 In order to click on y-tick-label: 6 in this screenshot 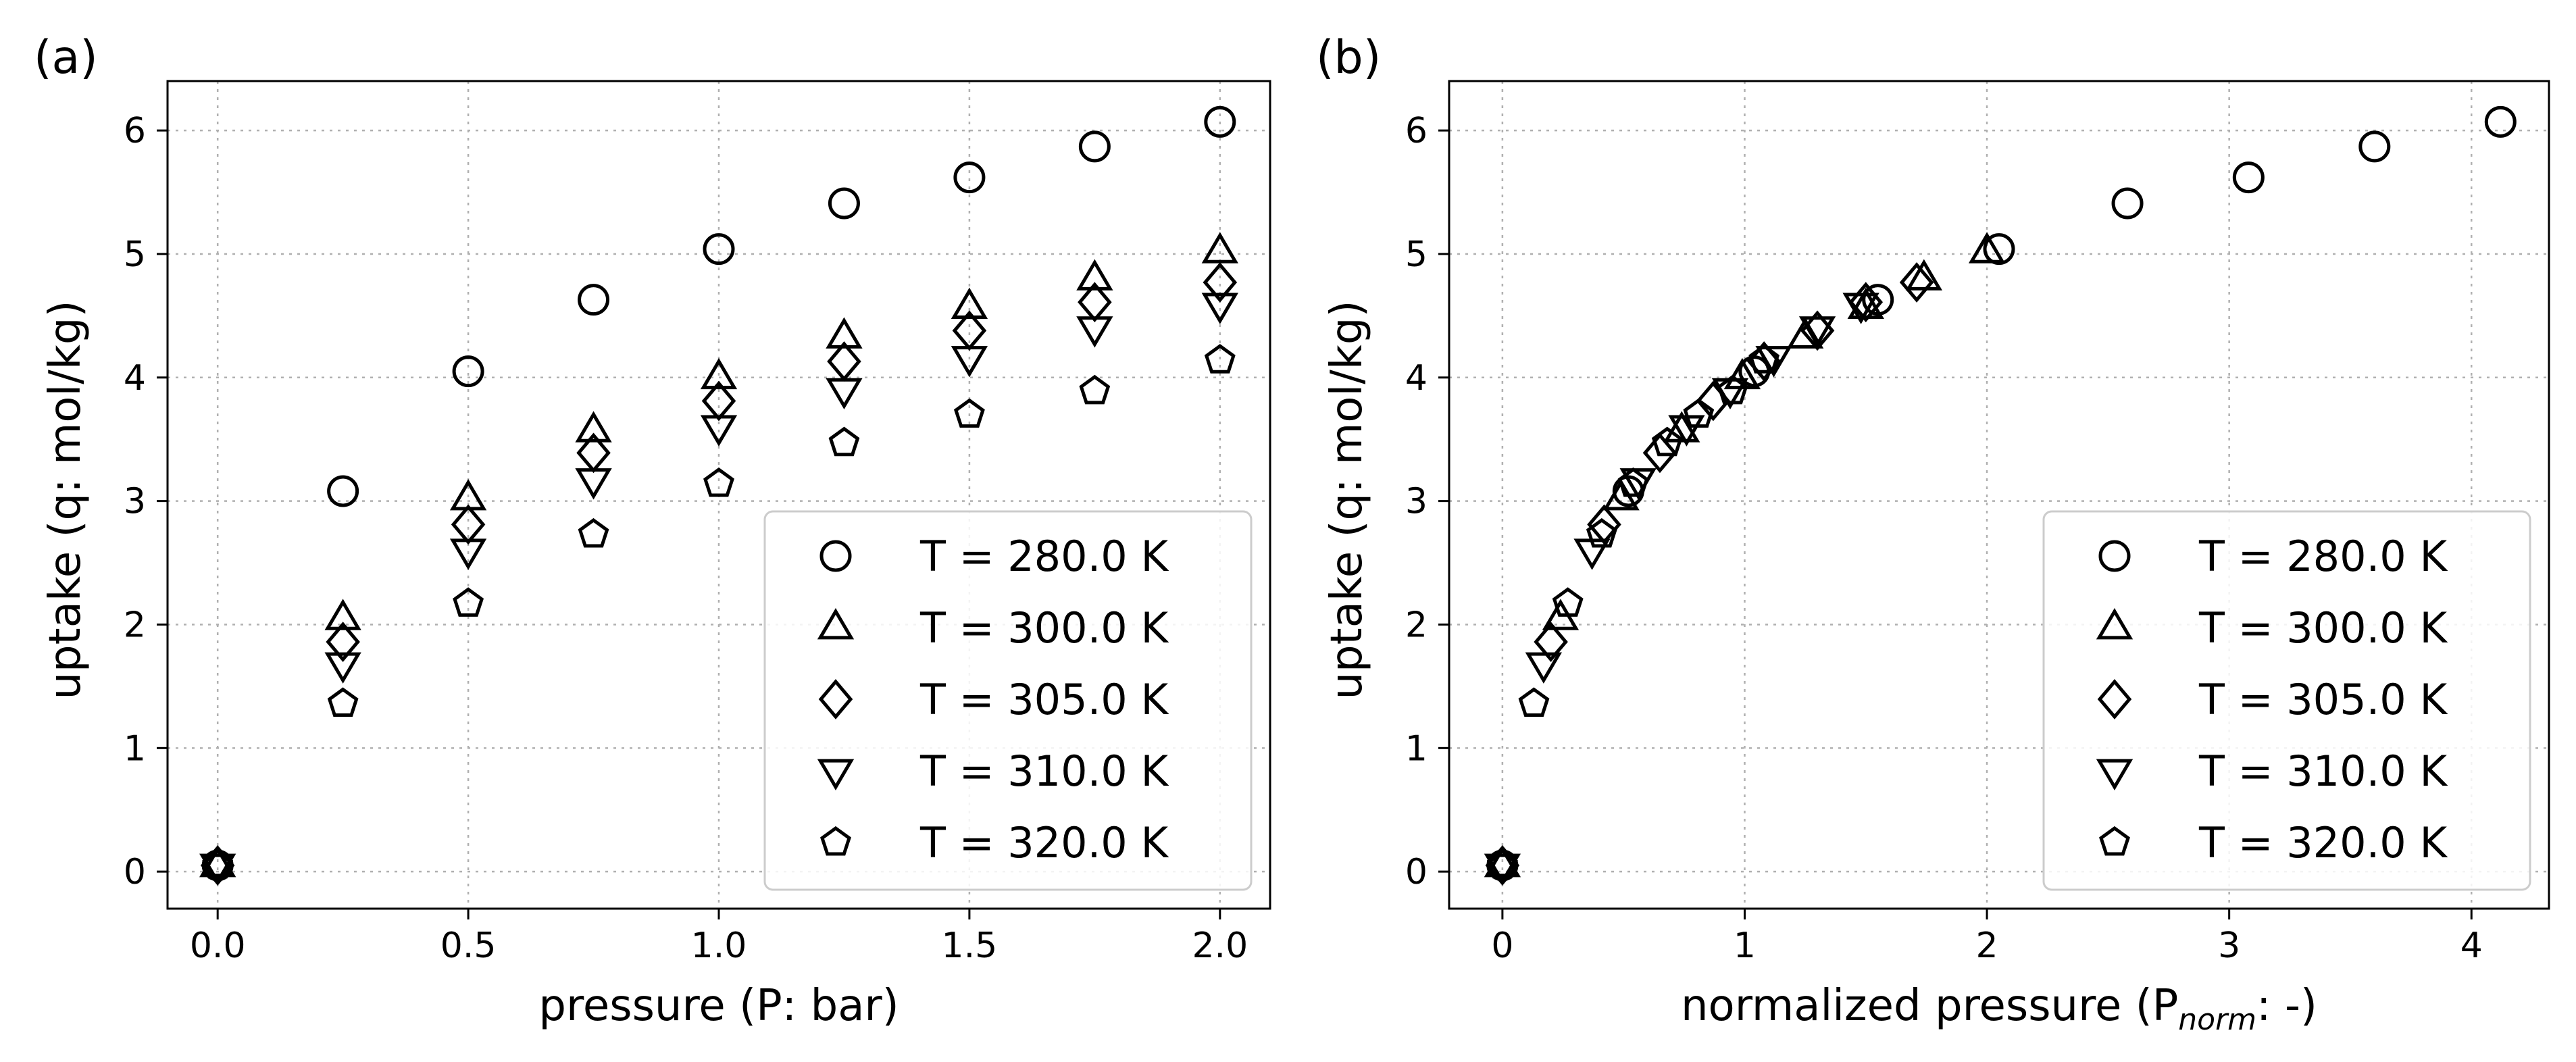, I will do `click(135, 131)`.